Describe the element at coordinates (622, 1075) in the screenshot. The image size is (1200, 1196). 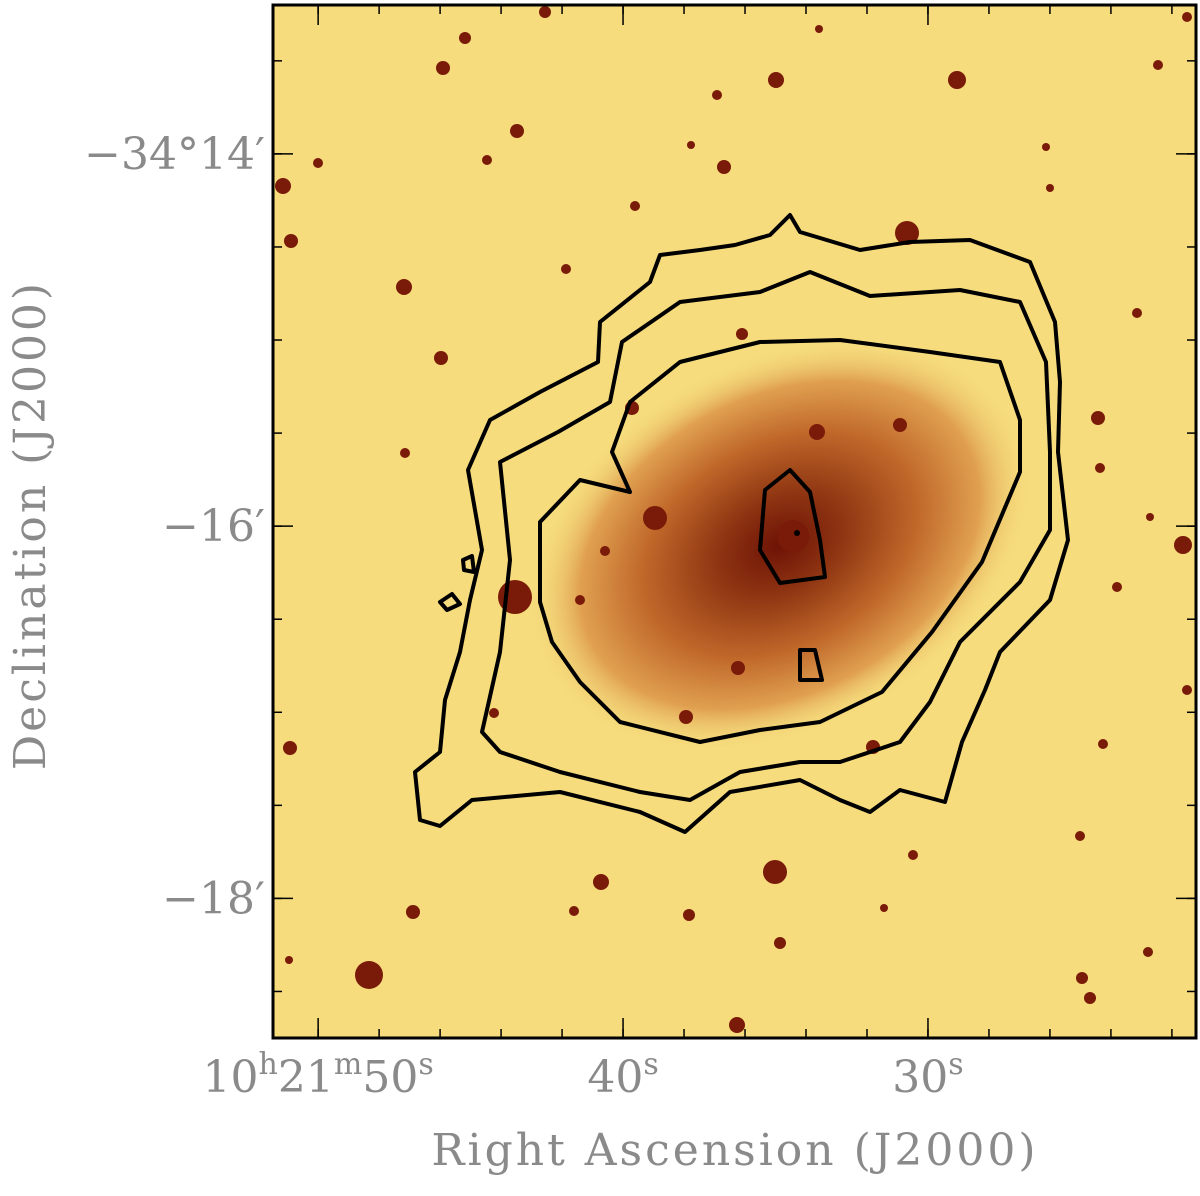
I see `x-tick-label: 40s` at that location.